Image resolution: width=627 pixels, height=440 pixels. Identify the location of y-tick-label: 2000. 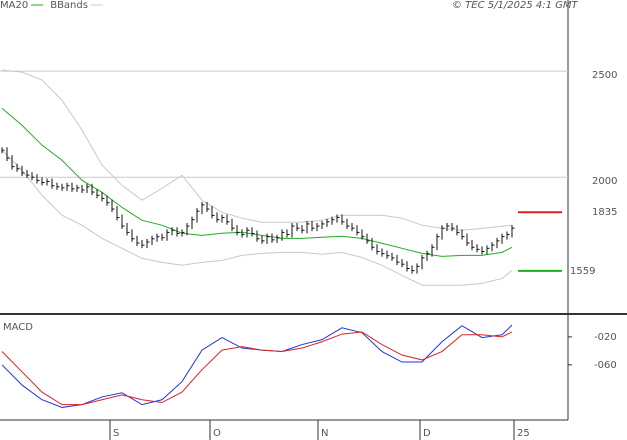
(604, 181).